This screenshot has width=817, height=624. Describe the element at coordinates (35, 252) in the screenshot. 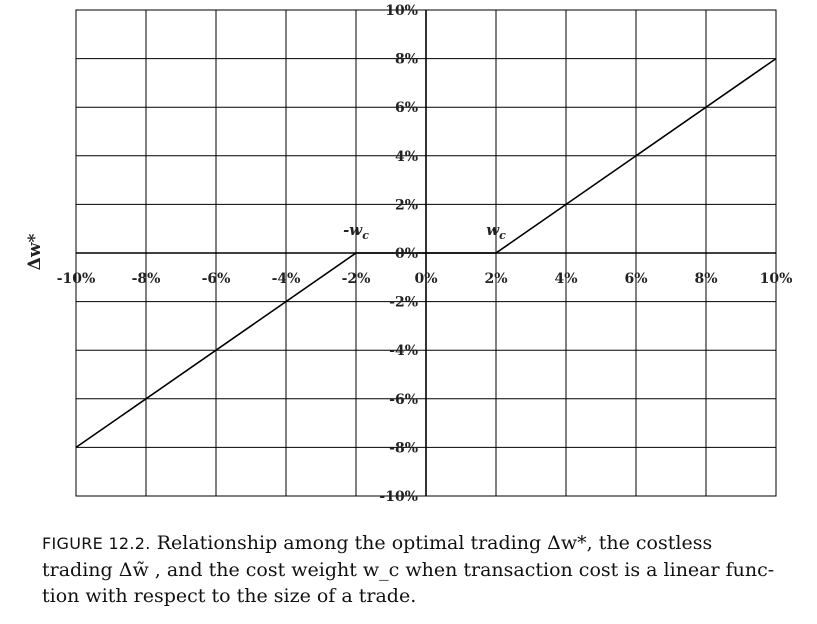

I see `y-axis-label: Δw*` at that location.